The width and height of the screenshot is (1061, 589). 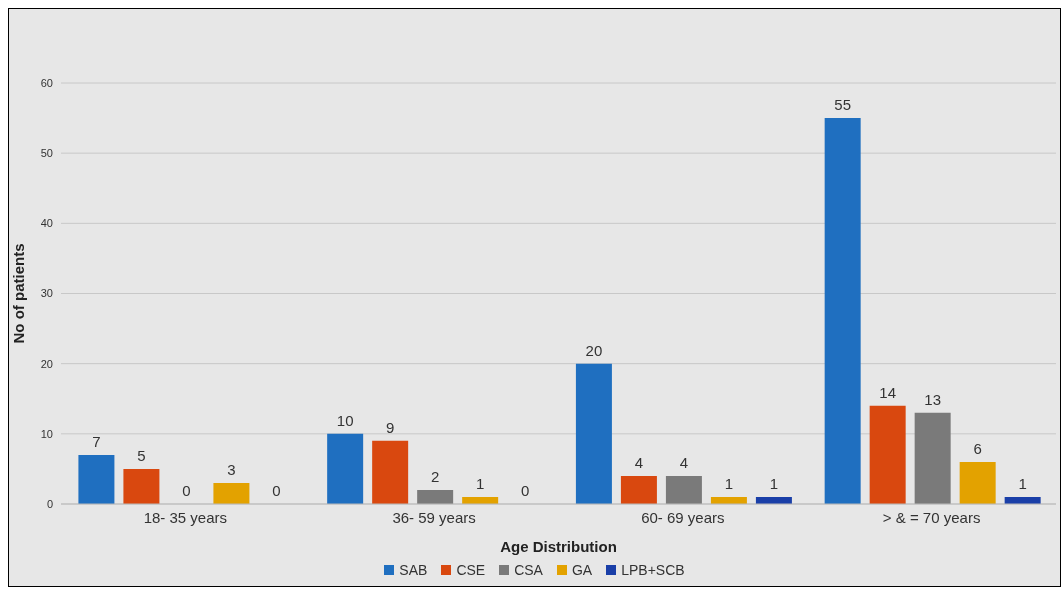 I want to click on x-tick-label: 60- 69 years, so click(x=683, y=517).